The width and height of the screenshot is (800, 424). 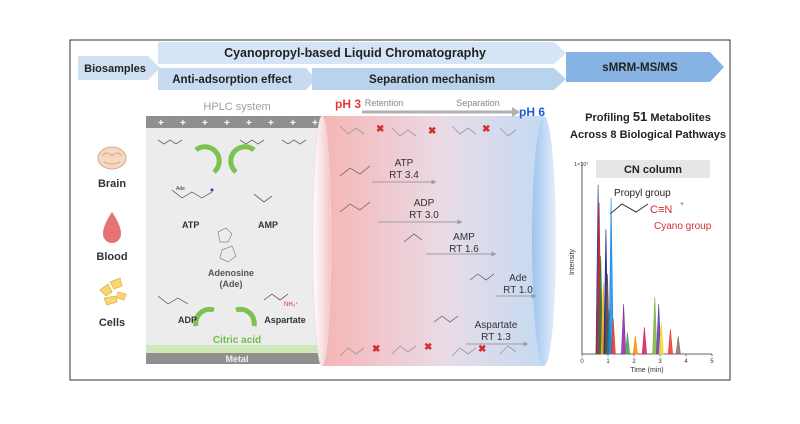 I want to click on svg-text: Profiling 51 Metabolites, so click(x=648, y=116).